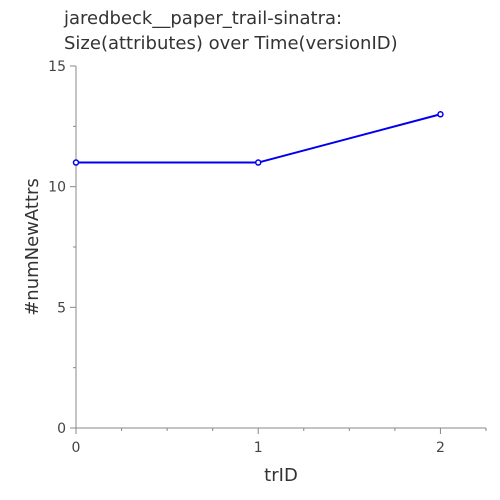 This screenshot has height=500, width=500. Describe the element at coordinates (57, 188) in the screenshot. I see `y-tick-label: 10` at that location.